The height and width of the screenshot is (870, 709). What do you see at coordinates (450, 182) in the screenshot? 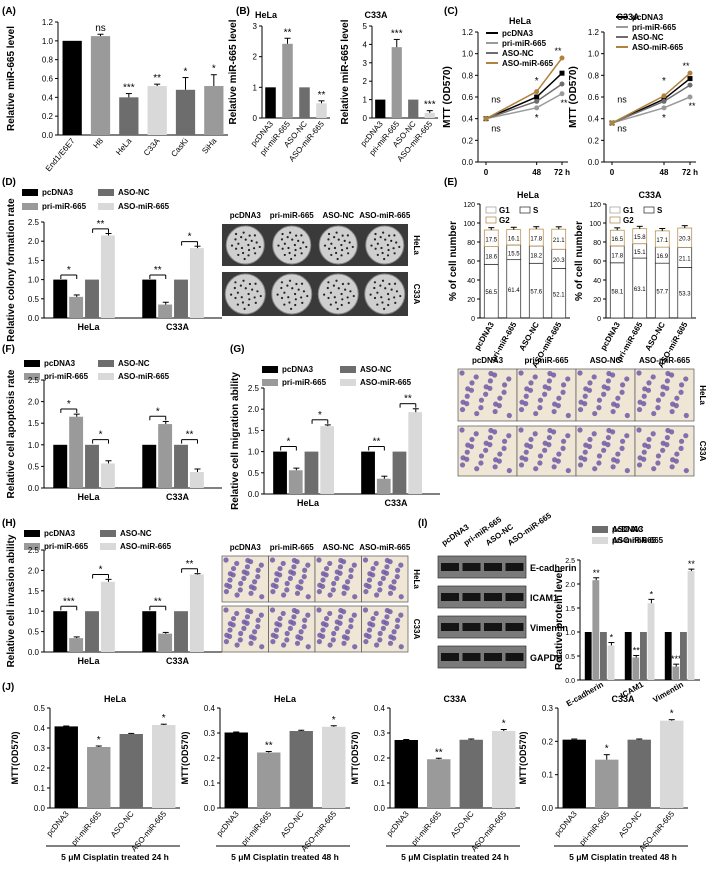
I see `panel-letter: (E)` at bounding box center [450, 182].